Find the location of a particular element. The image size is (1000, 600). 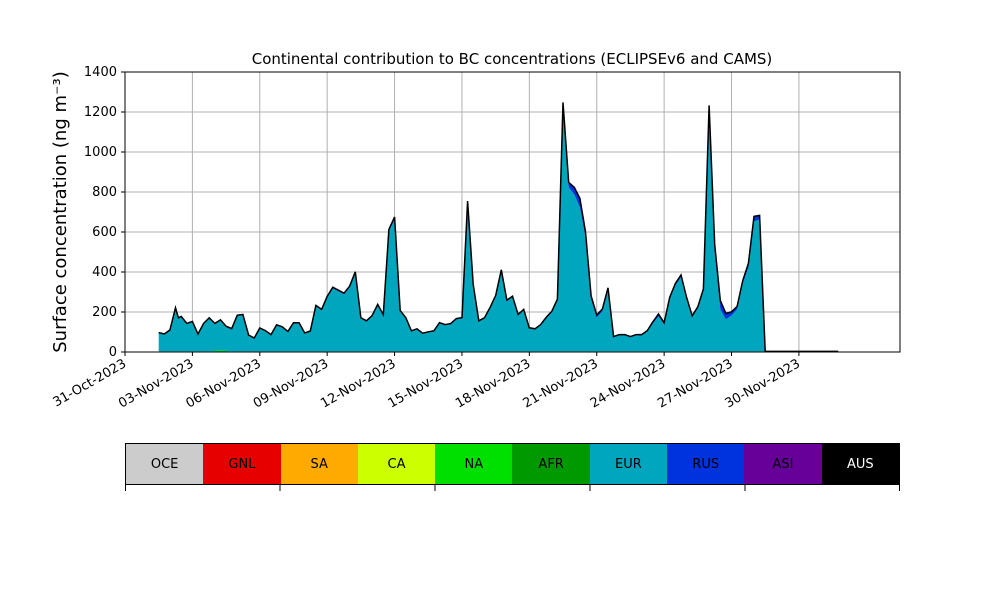

x-tick-label: 03-Nov-2023 is located at coordinates (156, 383).